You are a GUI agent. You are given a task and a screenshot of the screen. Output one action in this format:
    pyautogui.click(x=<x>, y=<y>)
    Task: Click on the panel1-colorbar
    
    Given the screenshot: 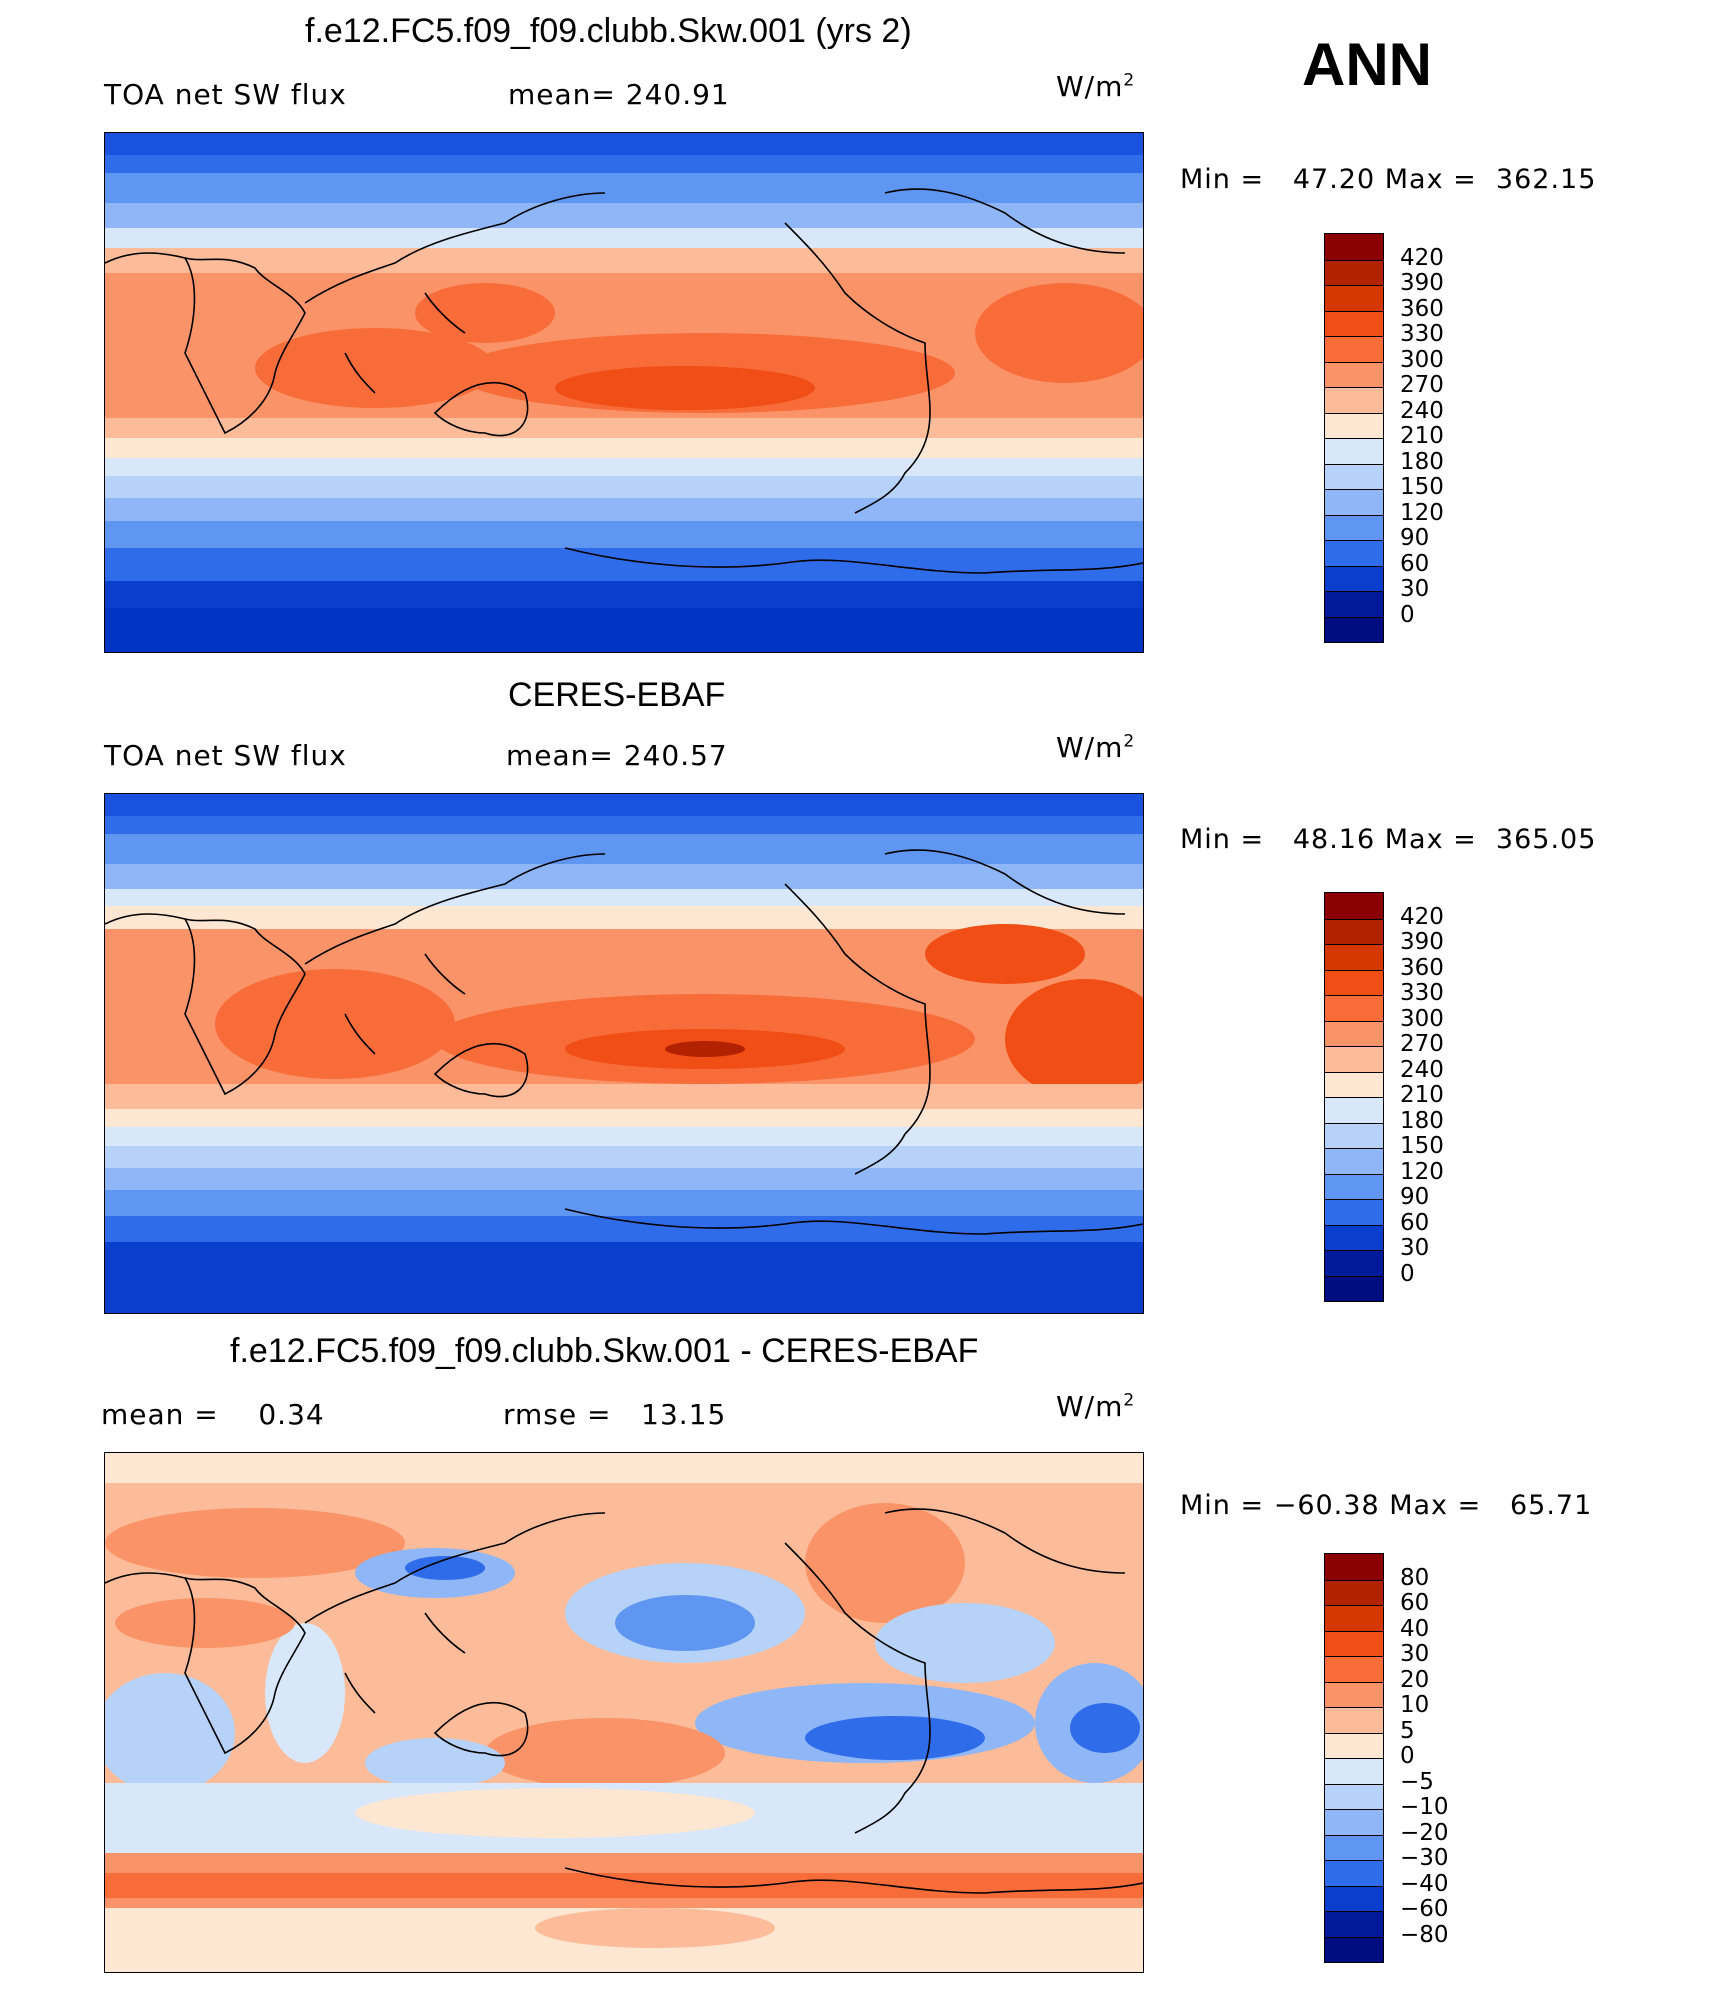 What is the action you would take?
    pyautogui.click(x=1354, y=438)
    